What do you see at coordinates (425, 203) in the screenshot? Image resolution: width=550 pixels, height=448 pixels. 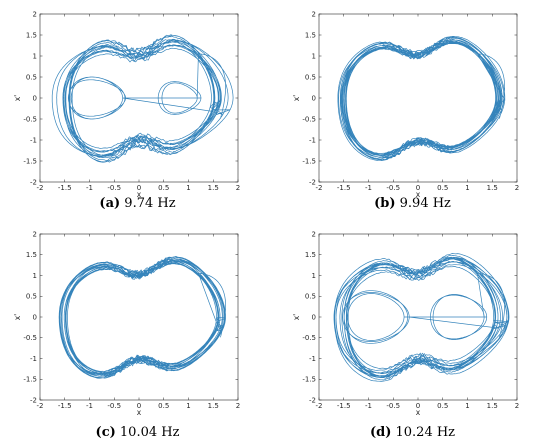 I see `caption-text: 9.94 Hz` at bounding box center [425, 203].